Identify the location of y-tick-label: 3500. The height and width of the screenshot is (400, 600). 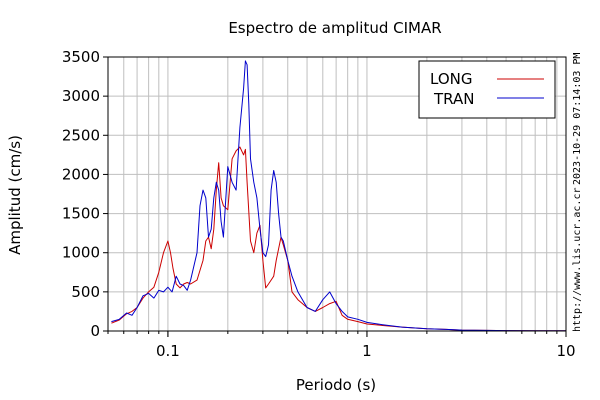
(81, 57).